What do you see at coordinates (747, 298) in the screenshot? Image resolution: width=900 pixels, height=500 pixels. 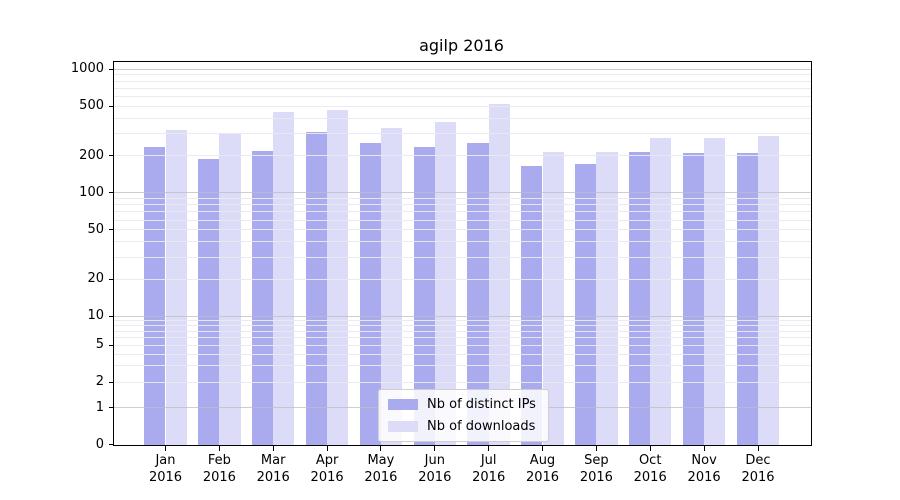 I see `bar-distinct_ips-dec-2016` at bounding box center [747, 298].